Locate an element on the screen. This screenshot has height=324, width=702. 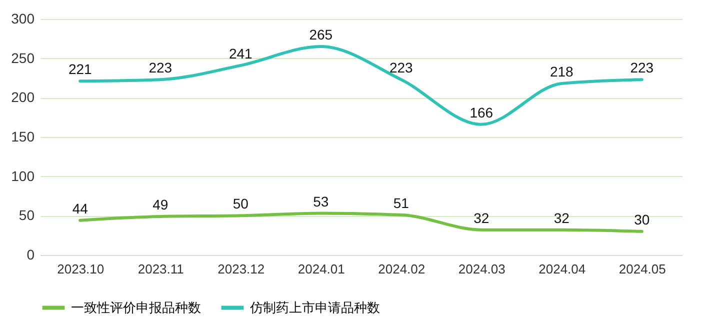
data-label: 44 is located at coordinates (80, 208).